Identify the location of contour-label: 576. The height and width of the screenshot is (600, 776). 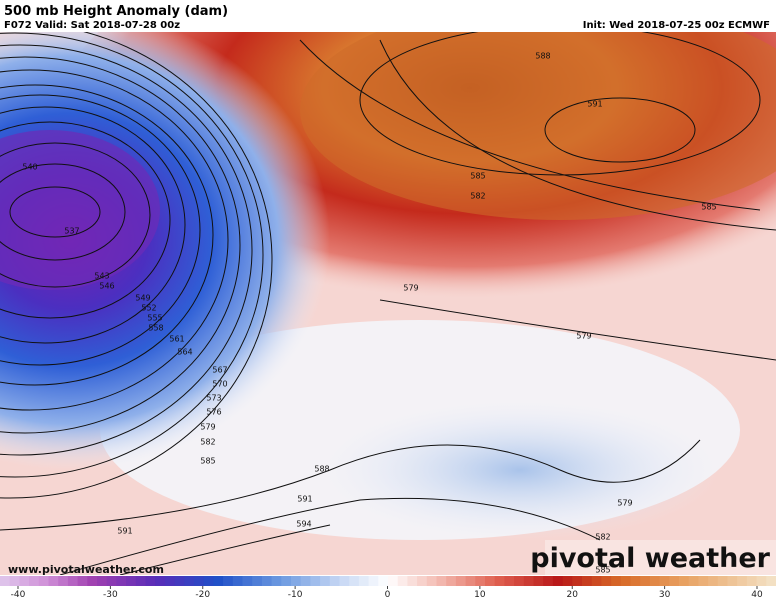
(213, 412).